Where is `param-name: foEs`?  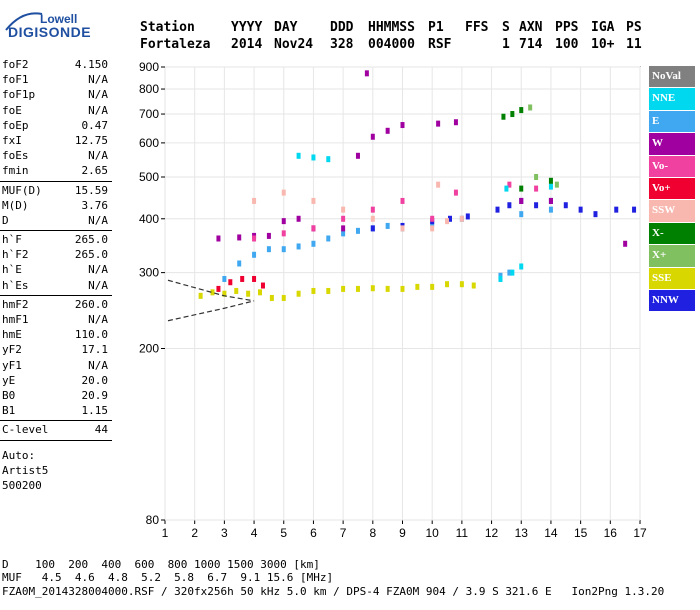
param-name: foEs is located at coordinates (15, 156).